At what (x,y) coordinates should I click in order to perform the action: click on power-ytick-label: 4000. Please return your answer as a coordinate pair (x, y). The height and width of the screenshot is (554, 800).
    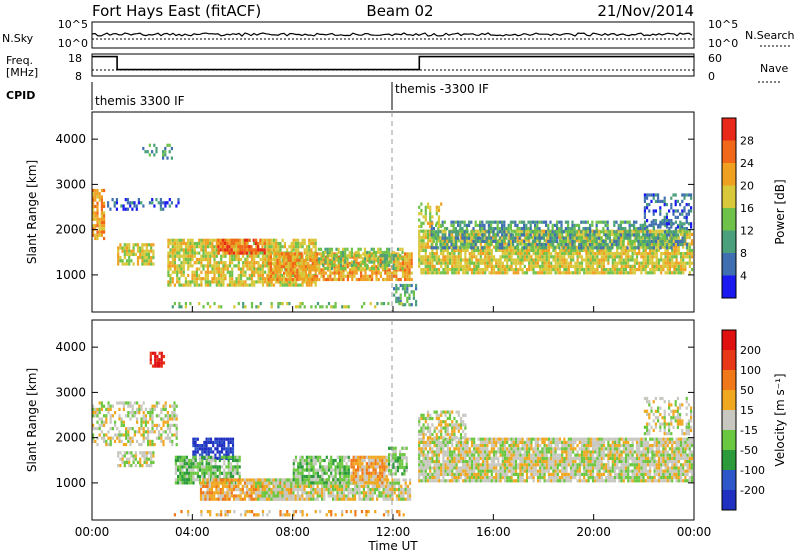
    Looking at the image, I should click on (70, 139).